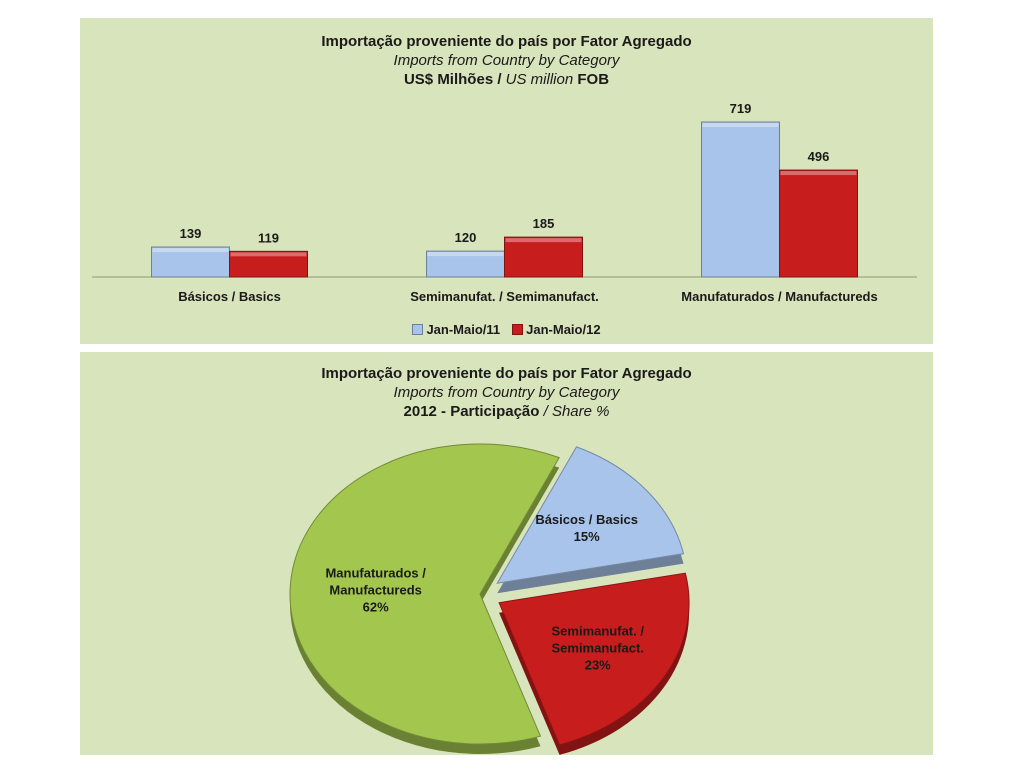  Describe the element at coordinates (229, 296) in the screenshot. I see `category-label: Básicos / Basics` at that location.